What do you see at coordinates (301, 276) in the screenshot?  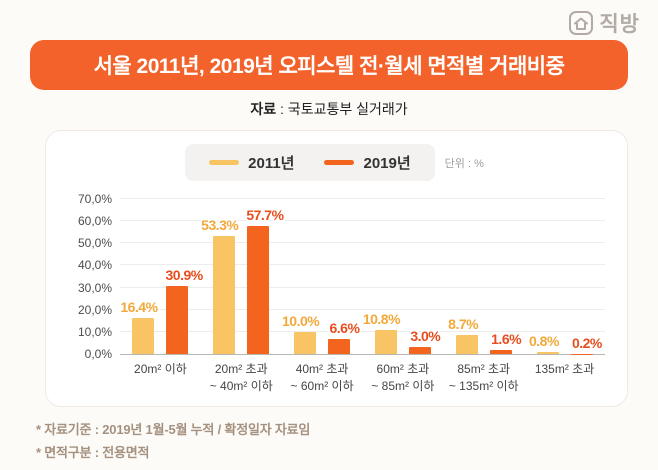 I see `bar-column: 10.0%` at bounding box center [301, 276].